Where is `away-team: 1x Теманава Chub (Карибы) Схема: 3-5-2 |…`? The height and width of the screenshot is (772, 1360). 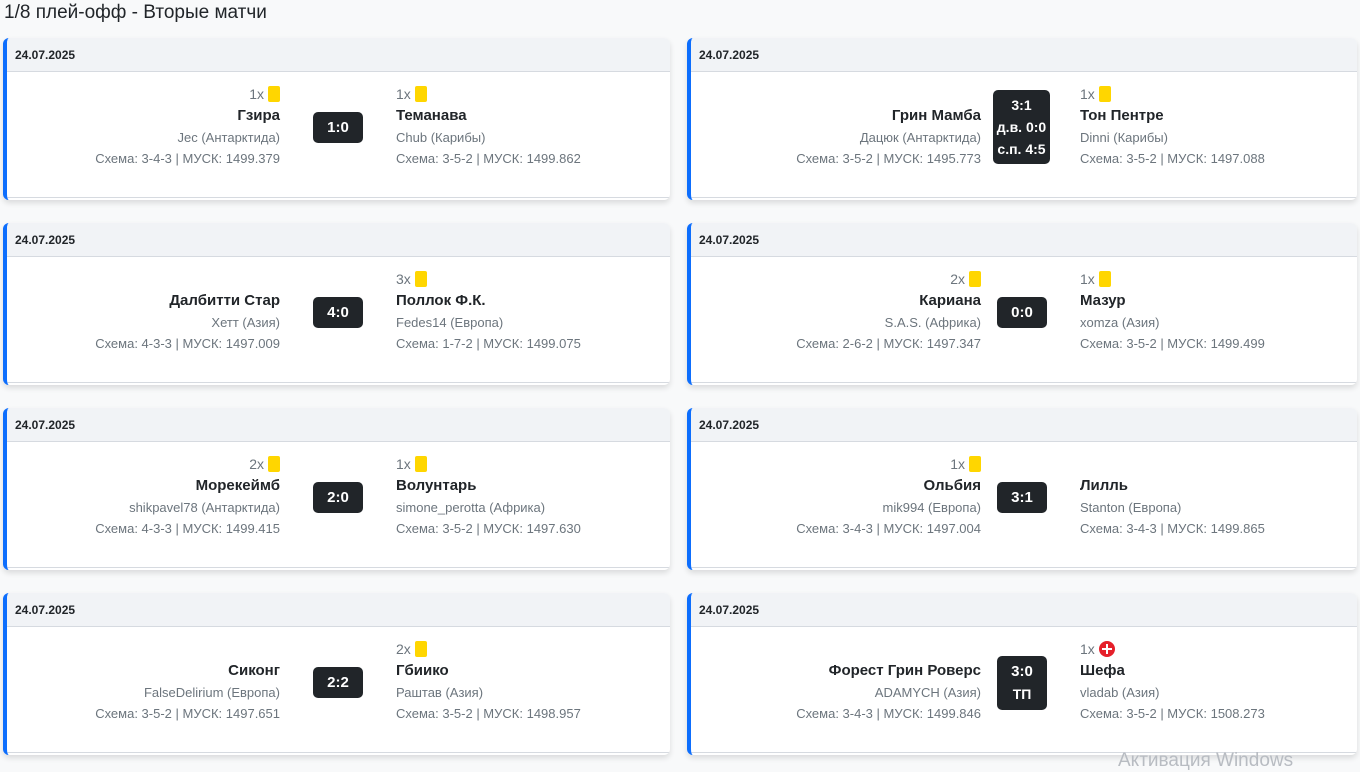
away-team: 1x Теманава Chub (Карибы) Схема: 3-5-2 |… is located at coordinates (488, 126).